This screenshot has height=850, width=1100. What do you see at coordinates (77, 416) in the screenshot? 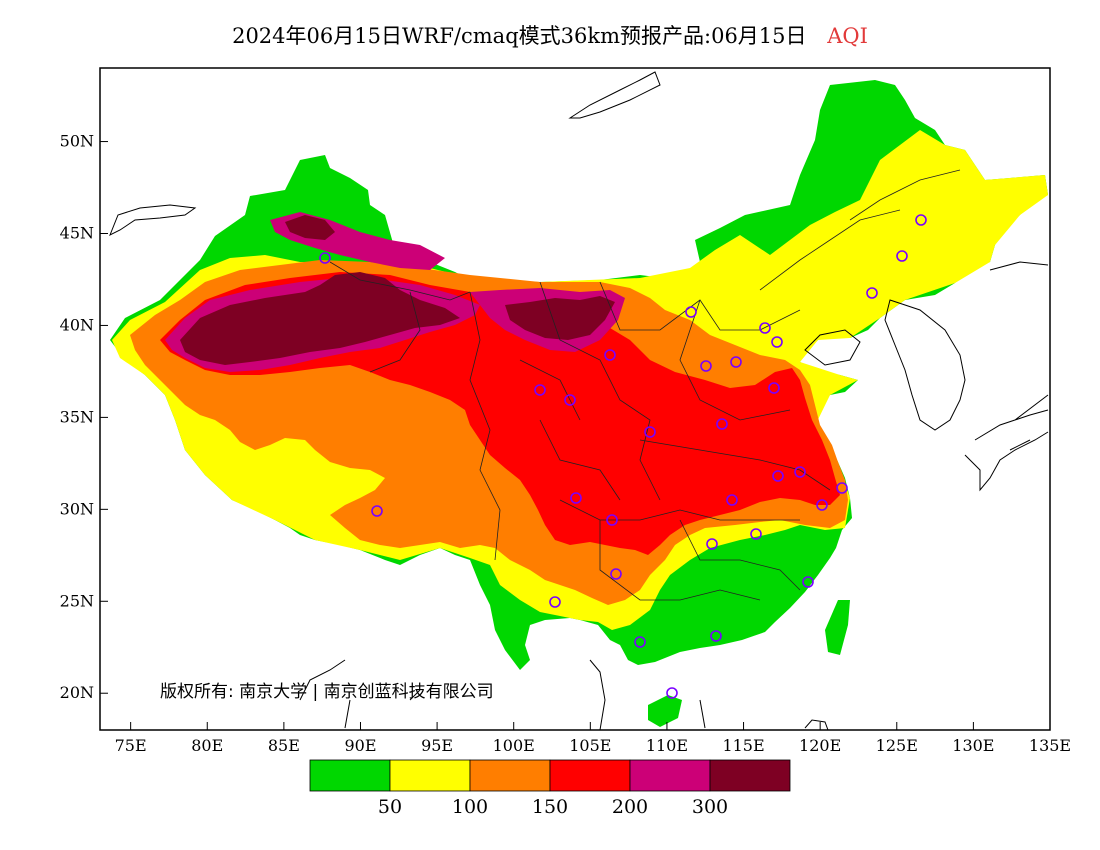
I see `lat-tick-label: 35N` at bounding box center [77, 416].